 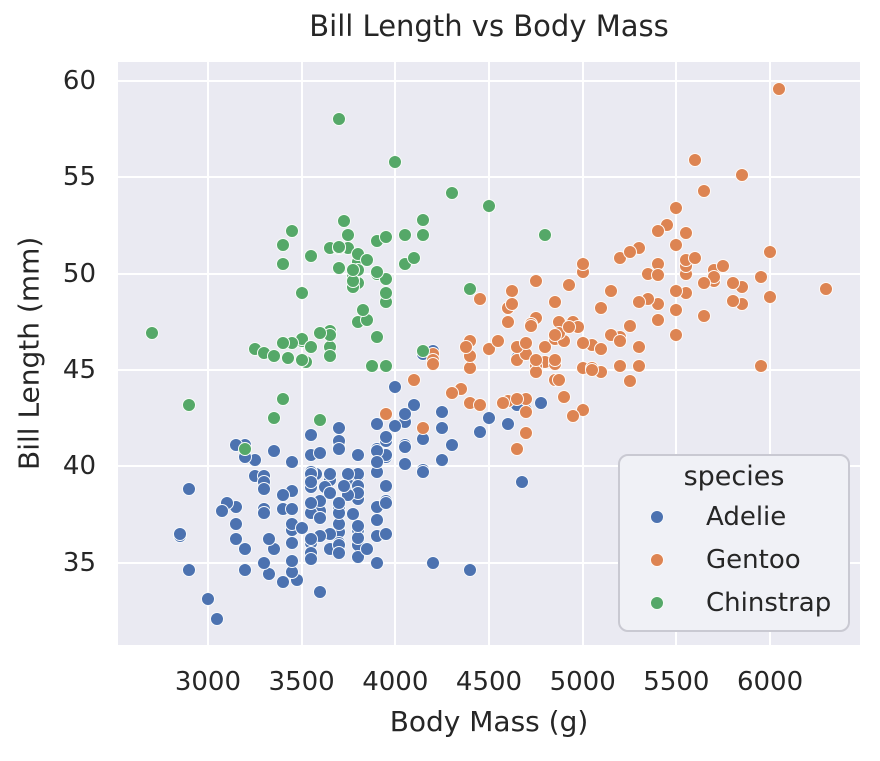 I want to click on legend-label: Gentoo, so click(x=753, y=559).